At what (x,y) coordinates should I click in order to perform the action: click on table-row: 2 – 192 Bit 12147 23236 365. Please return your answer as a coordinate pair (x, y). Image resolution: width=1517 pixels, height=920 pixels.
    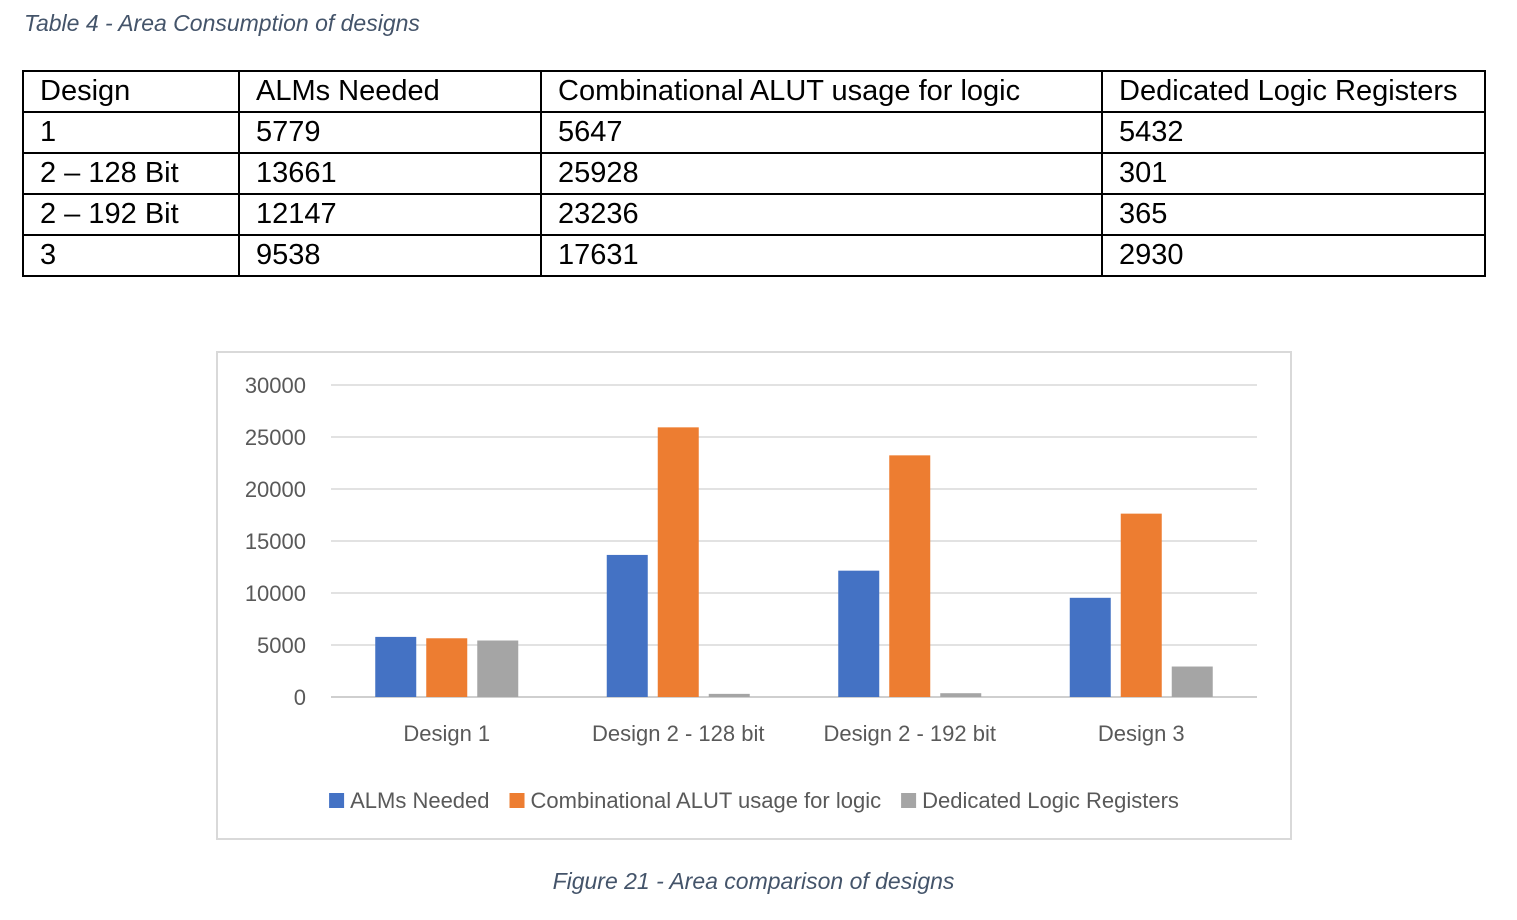
    Looking at the image, I should click on (754, 214).